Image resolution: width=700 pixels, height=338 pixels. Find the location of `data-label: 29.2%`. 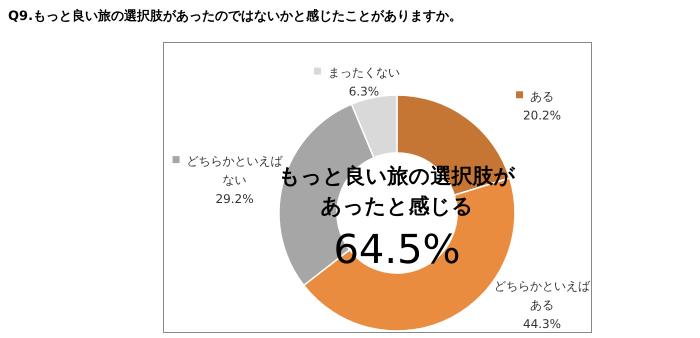

data-label: 29.2% is located at coordinates (234, 199).